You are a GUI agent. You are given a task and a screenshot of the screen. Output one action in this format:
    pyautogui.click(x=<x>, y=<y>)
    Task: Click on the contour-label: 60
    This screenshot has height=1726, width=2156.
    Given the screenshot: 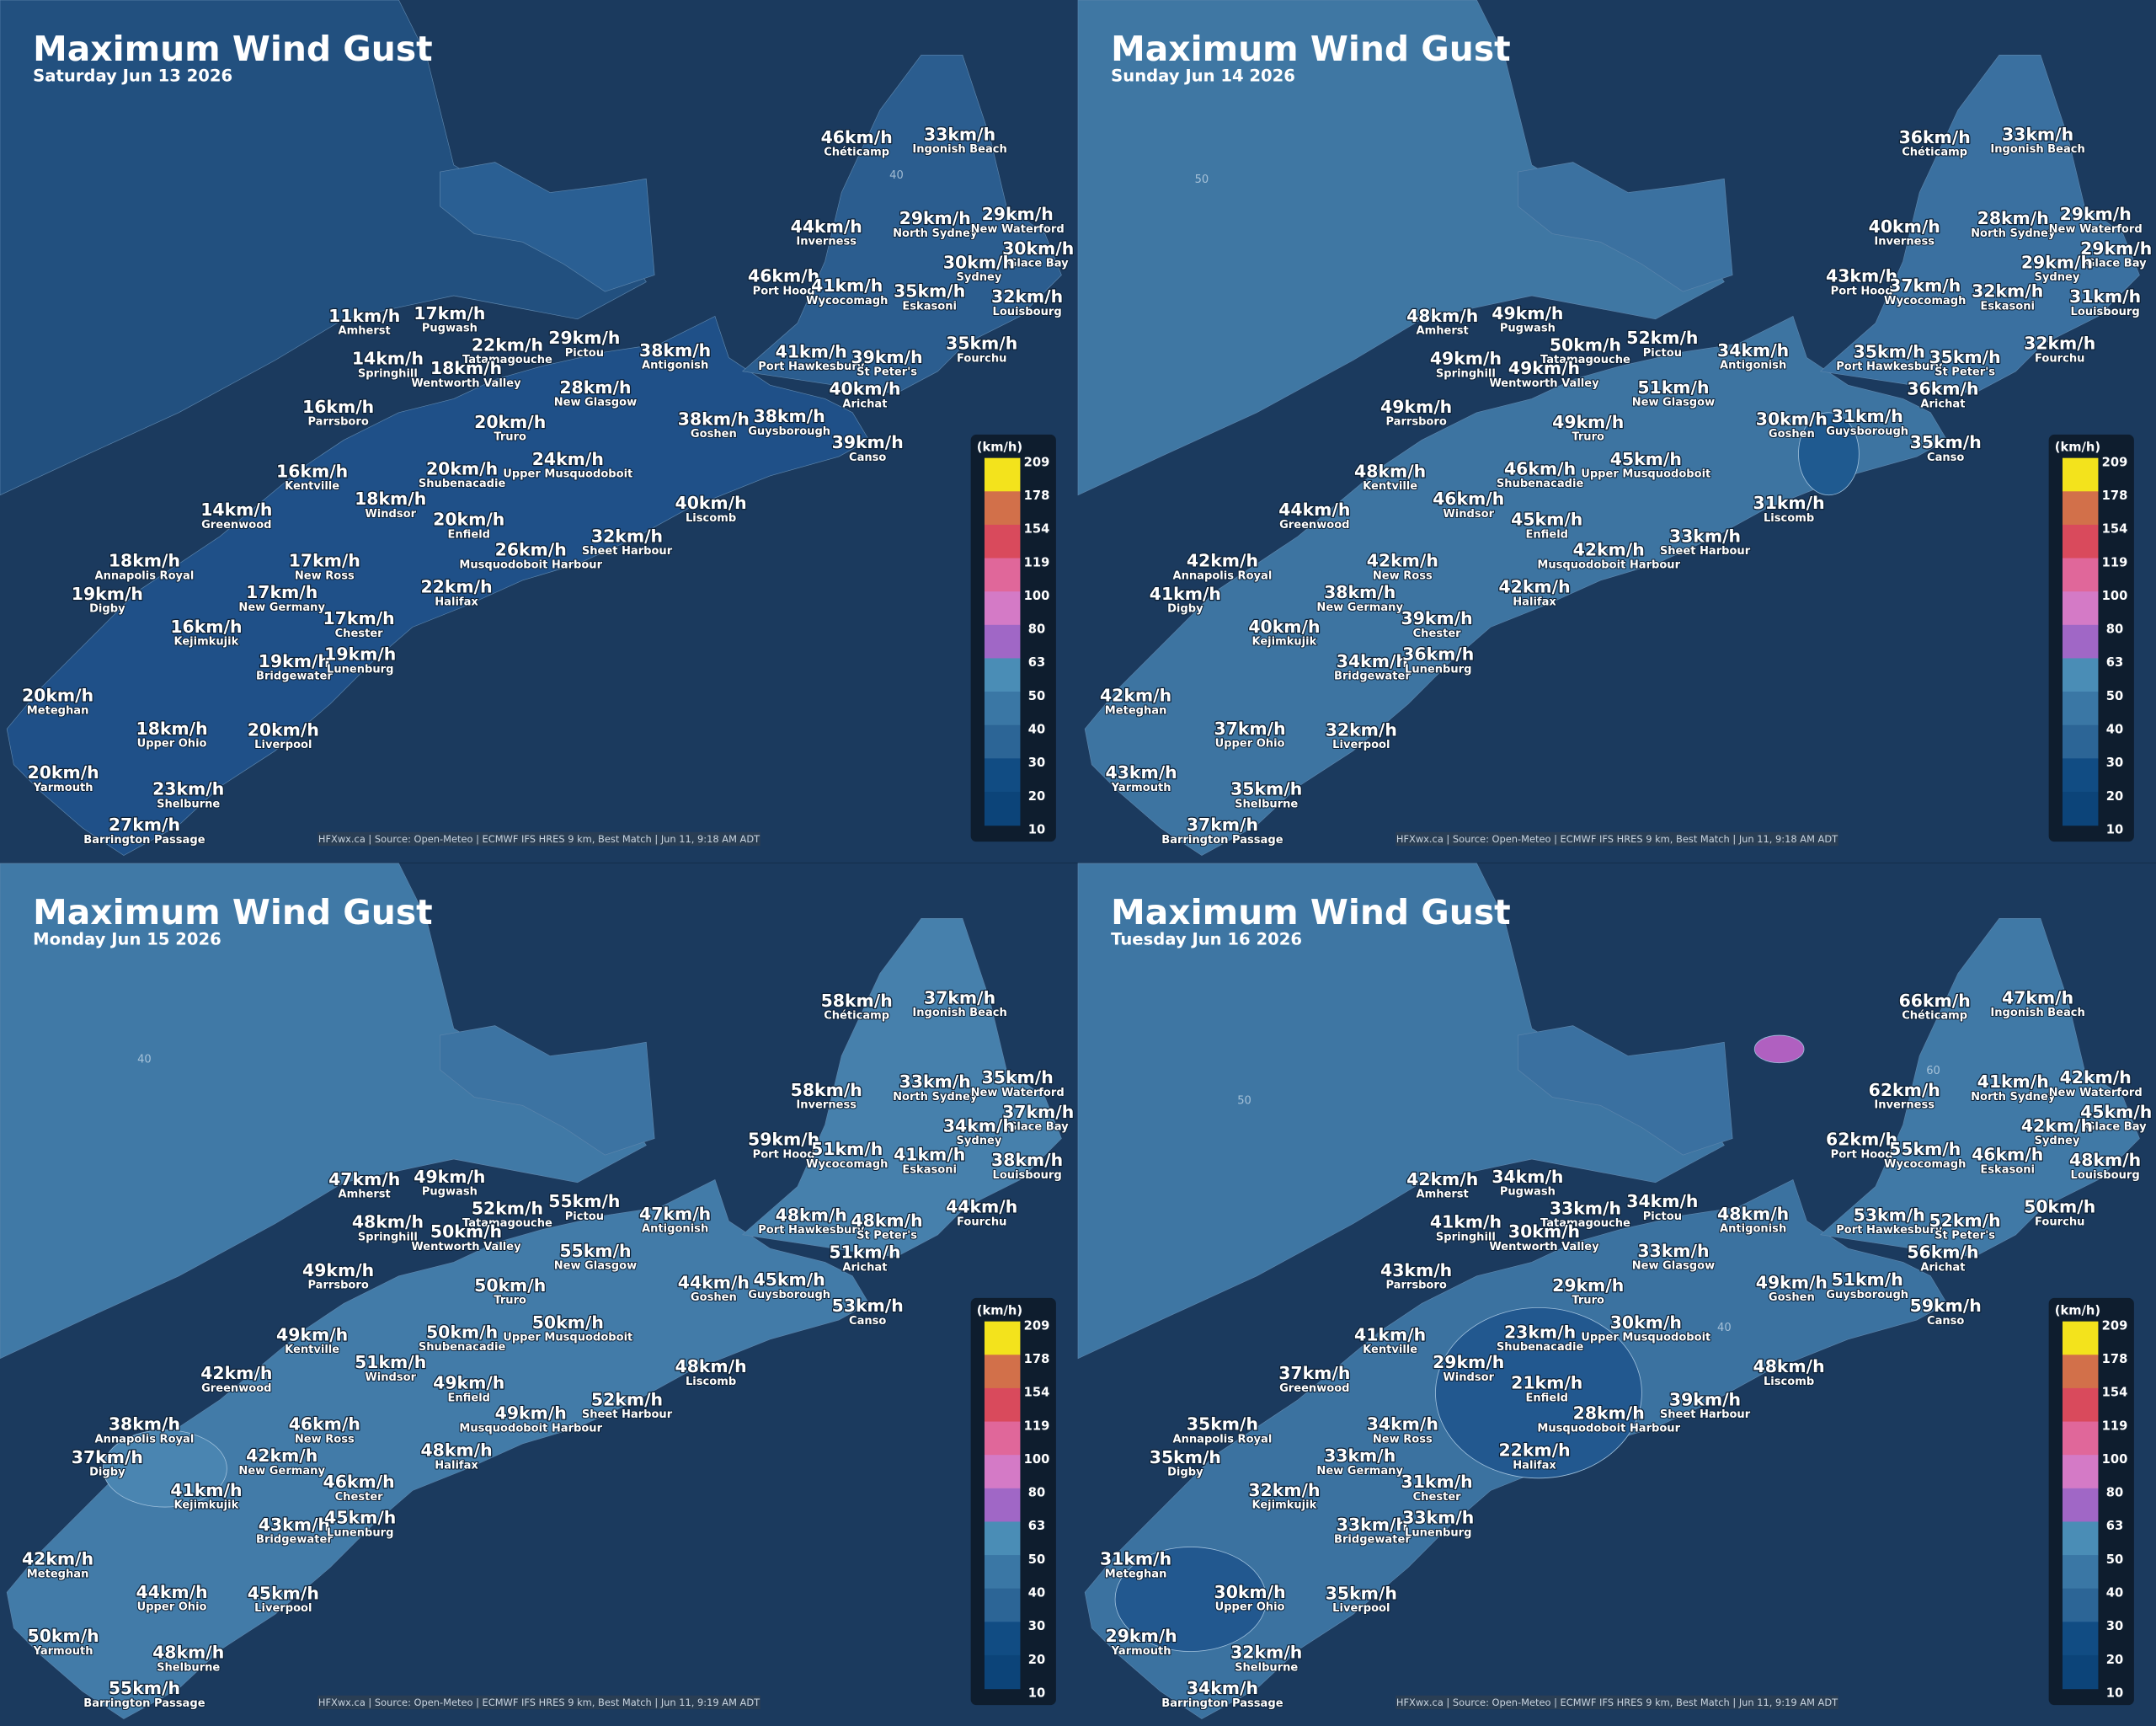 What is the action you would take?
    pyautogui.click(x=1933, y=1071)
    